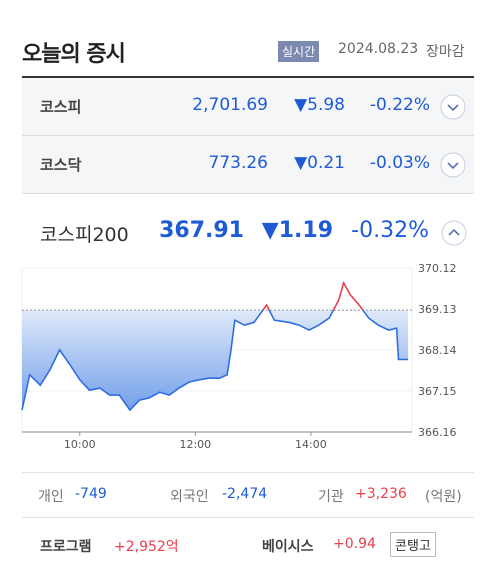 The width and height of the screenshot is (496, 576). I want to click on featured-percent: -0.32%, so click(390, 230).